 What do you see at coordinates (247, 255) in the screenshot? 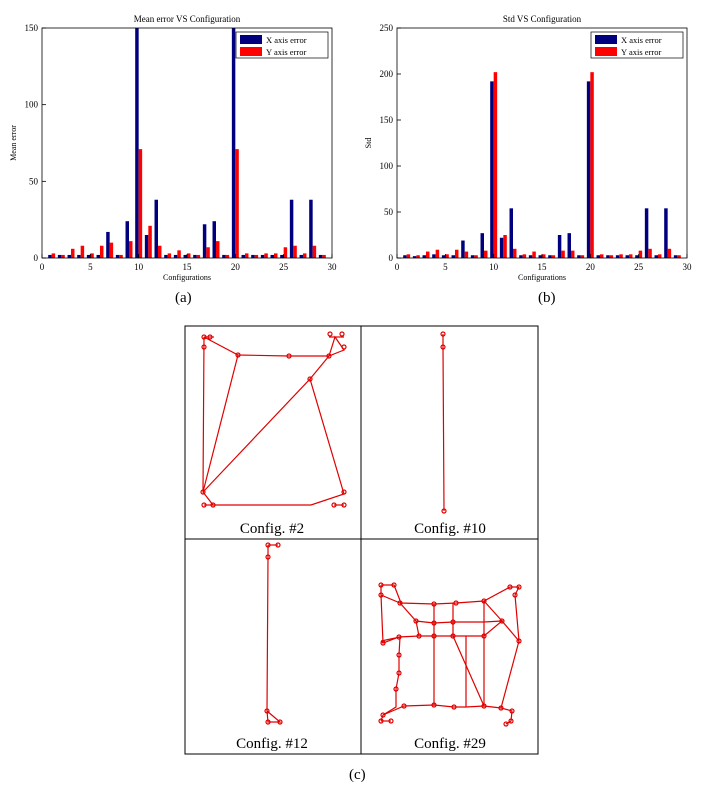
I see `chart1-bar-s2-c21` at bounding box center [247, 255].